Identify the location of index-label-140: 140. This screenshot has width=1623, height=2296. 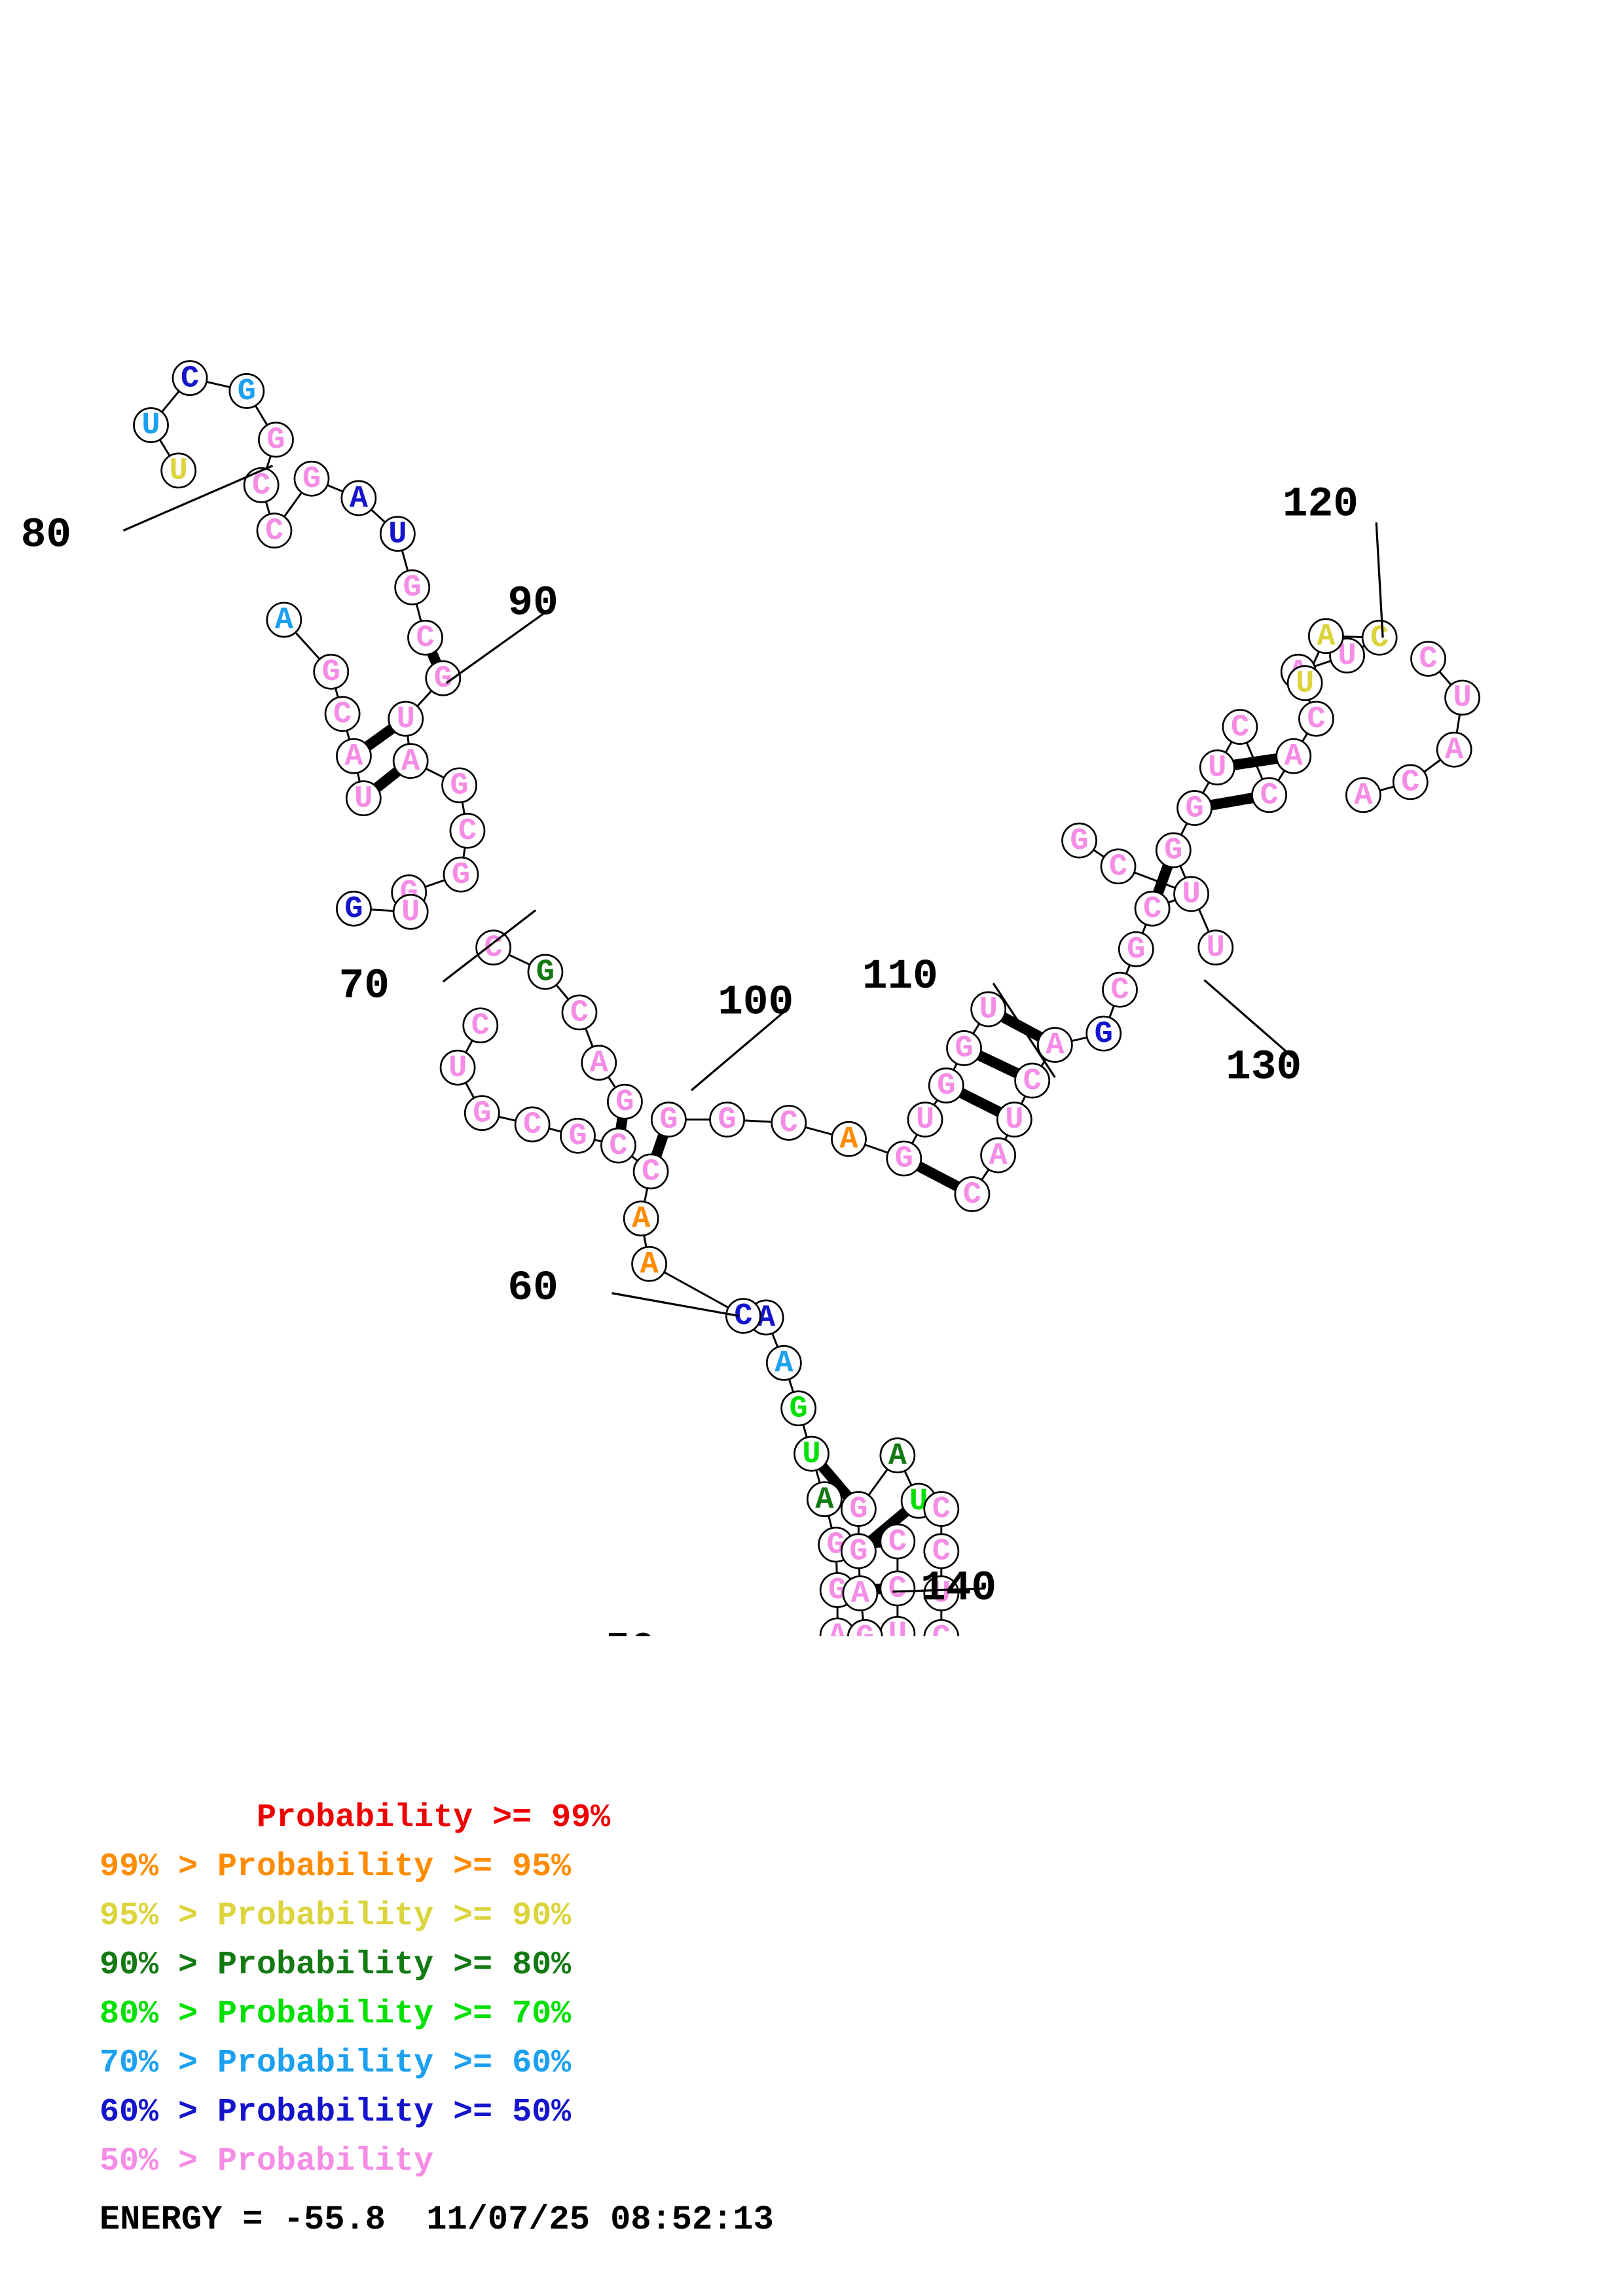
(958, 1588).